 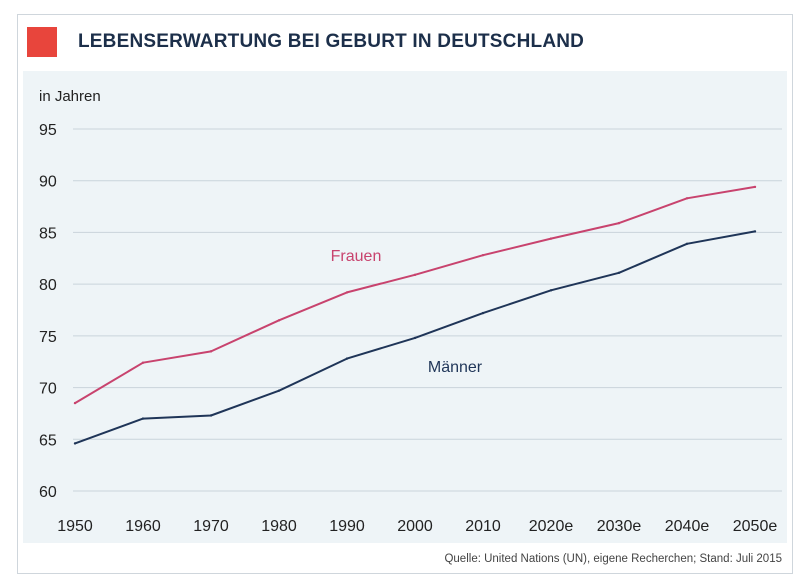 I want to click on y-tick-label: 80, so click(x=48, y=285).